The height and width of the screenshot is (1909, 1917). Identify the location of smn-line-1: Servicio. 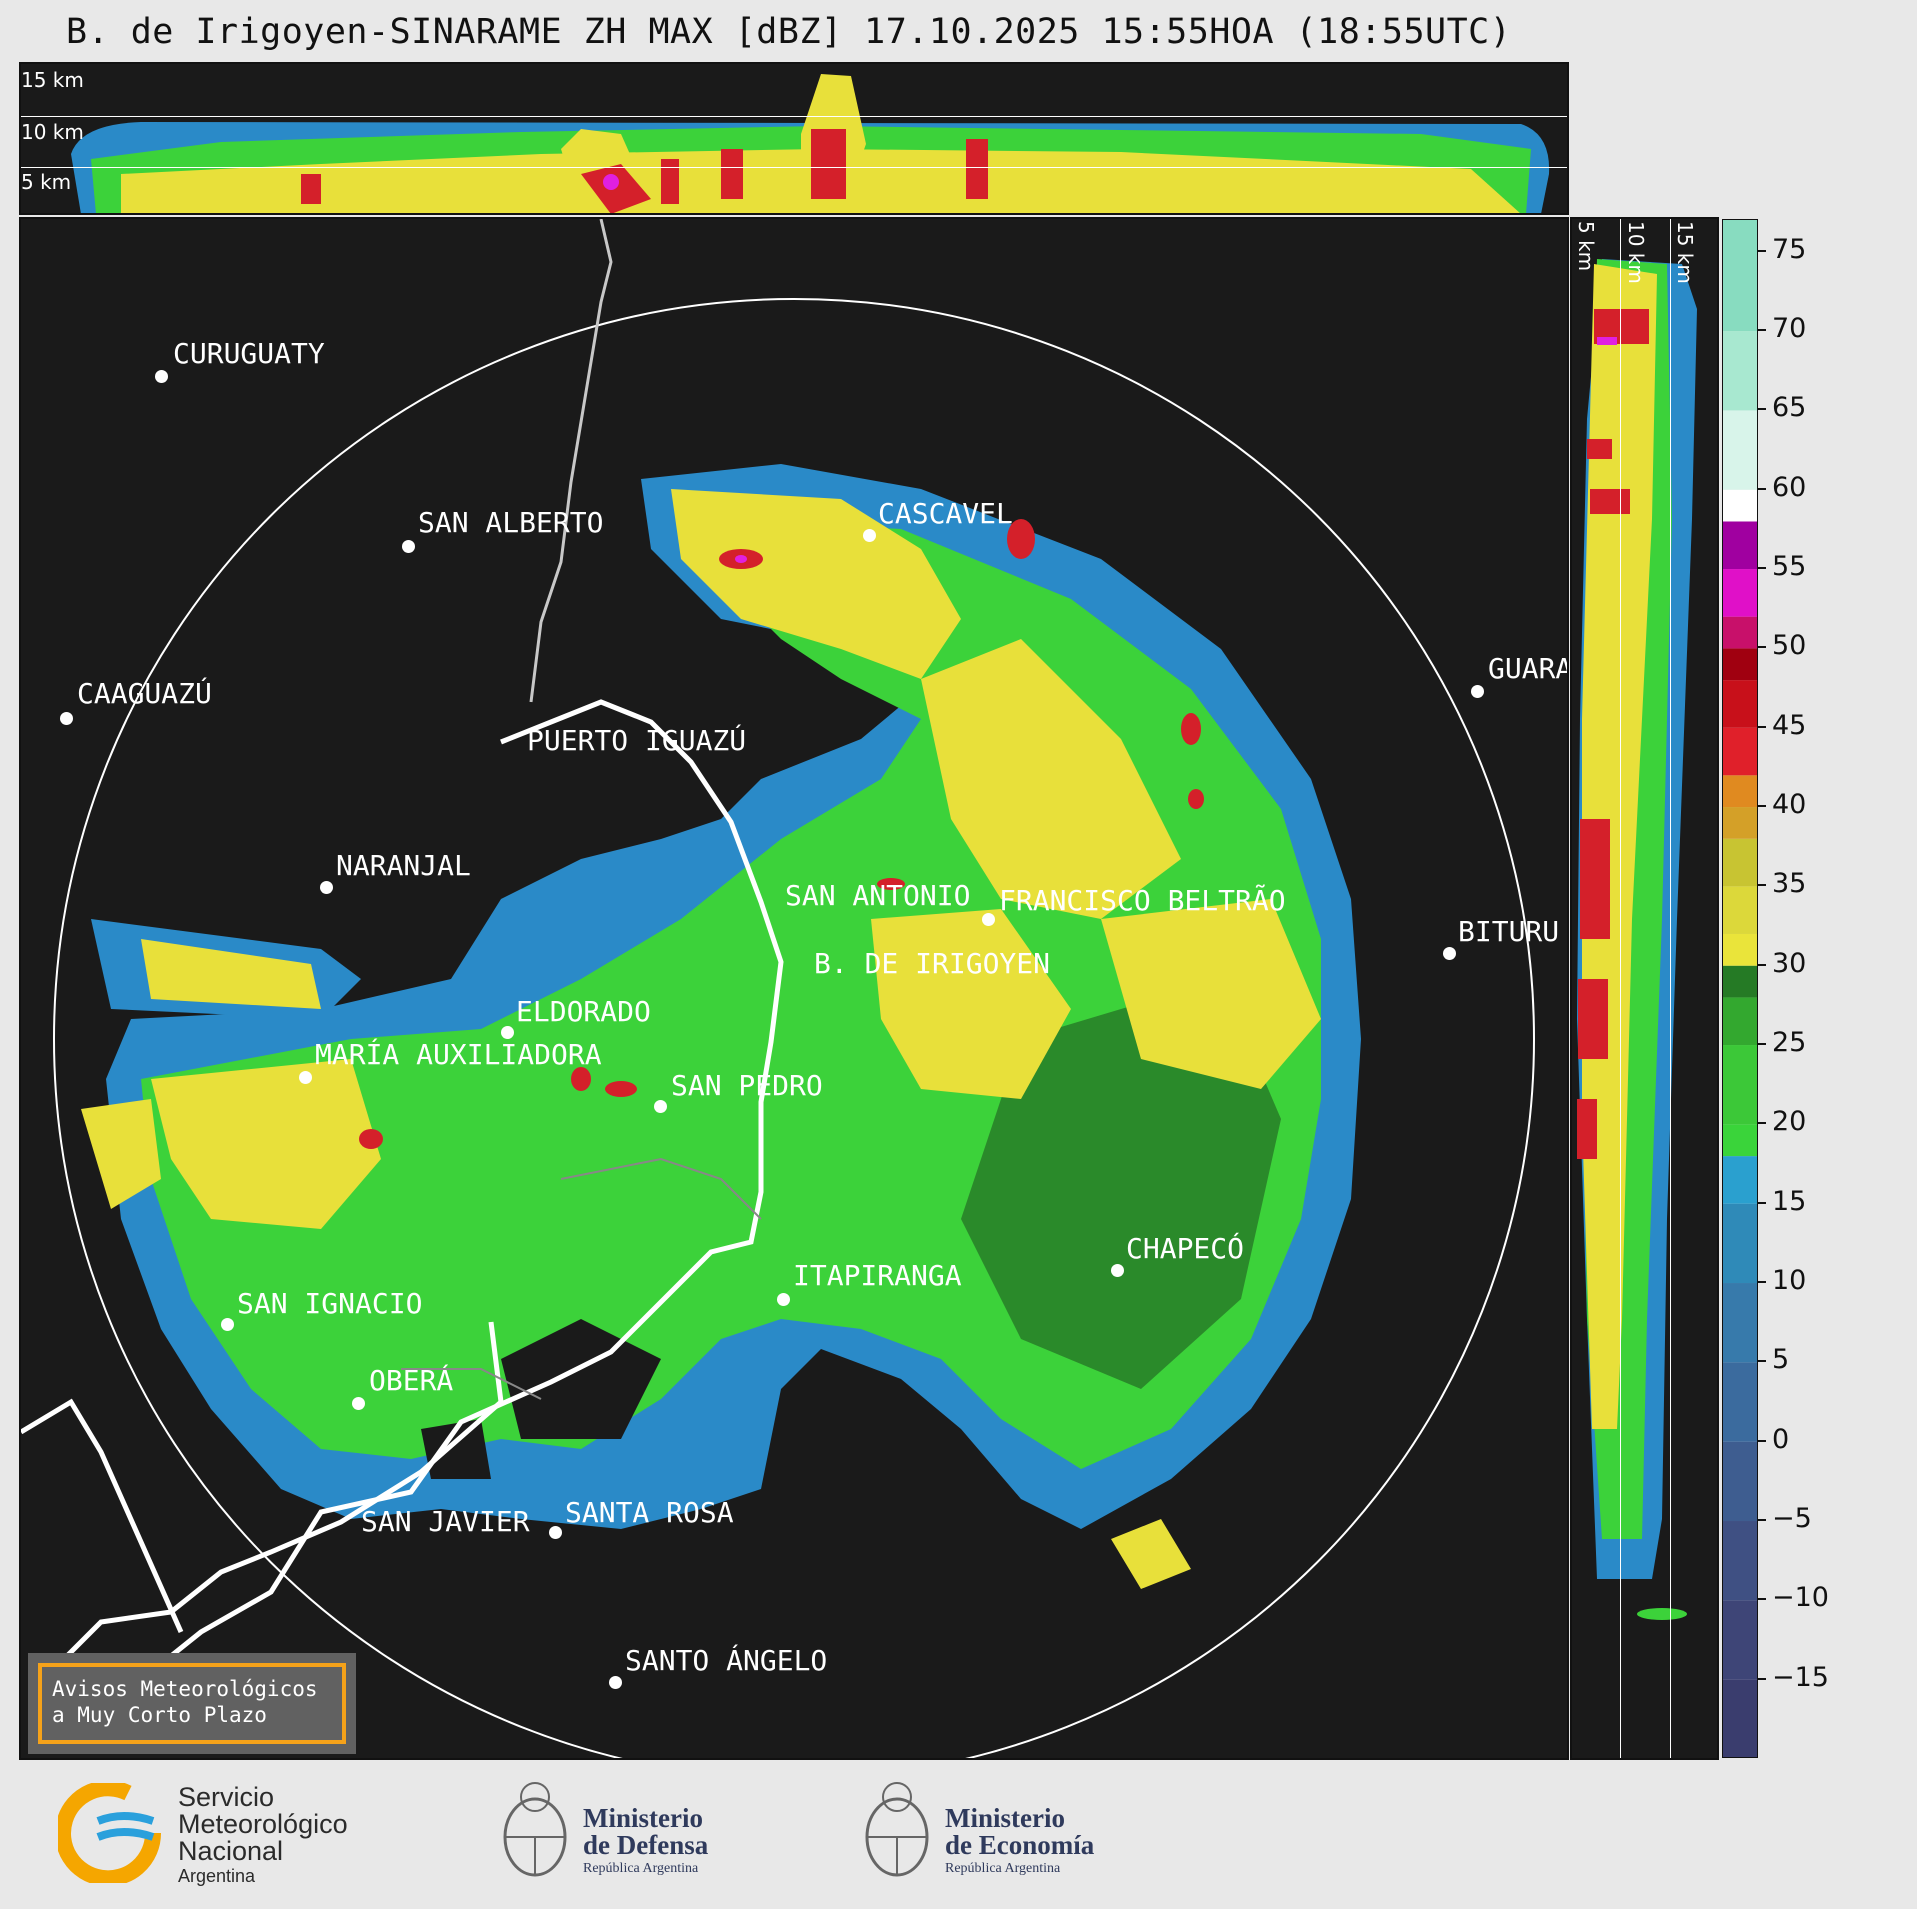
(226, 1797).